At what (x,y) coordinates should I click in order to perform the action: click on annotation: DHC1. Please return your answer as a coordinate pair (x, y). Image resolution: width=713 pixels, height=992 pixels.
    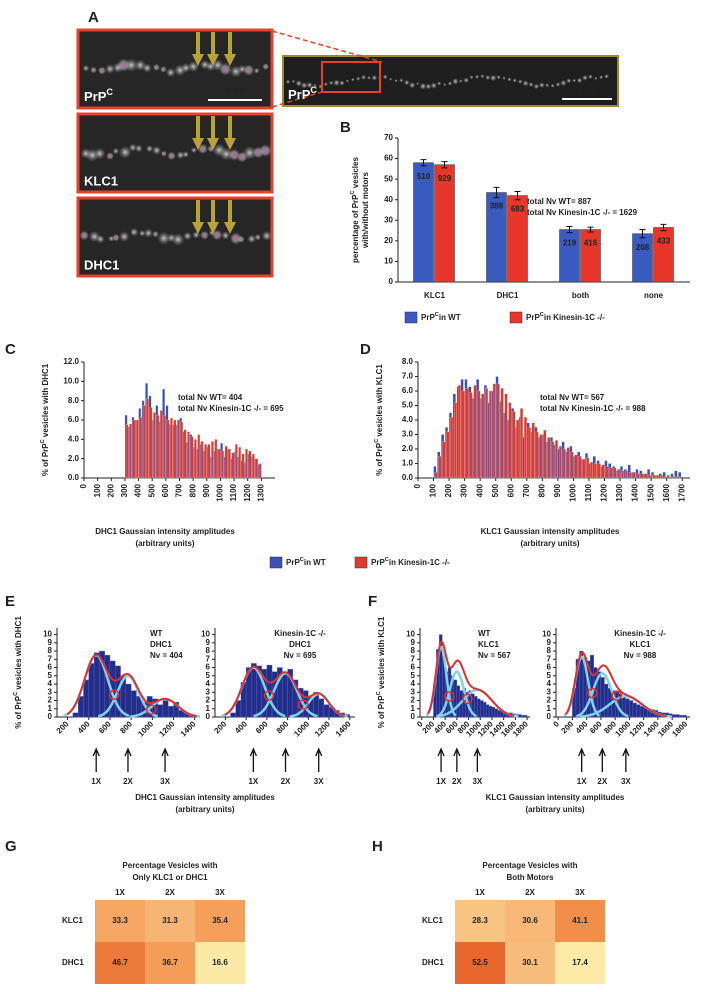
    Looking at the image, I should click on (300, 644).